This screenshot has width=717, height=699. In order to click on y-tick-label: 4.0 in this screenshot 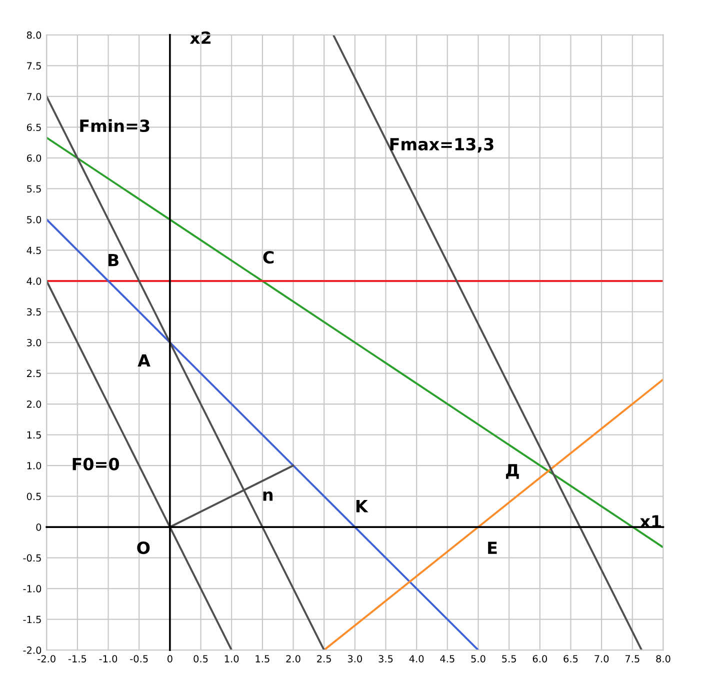, I will do `click(34, 281)`.